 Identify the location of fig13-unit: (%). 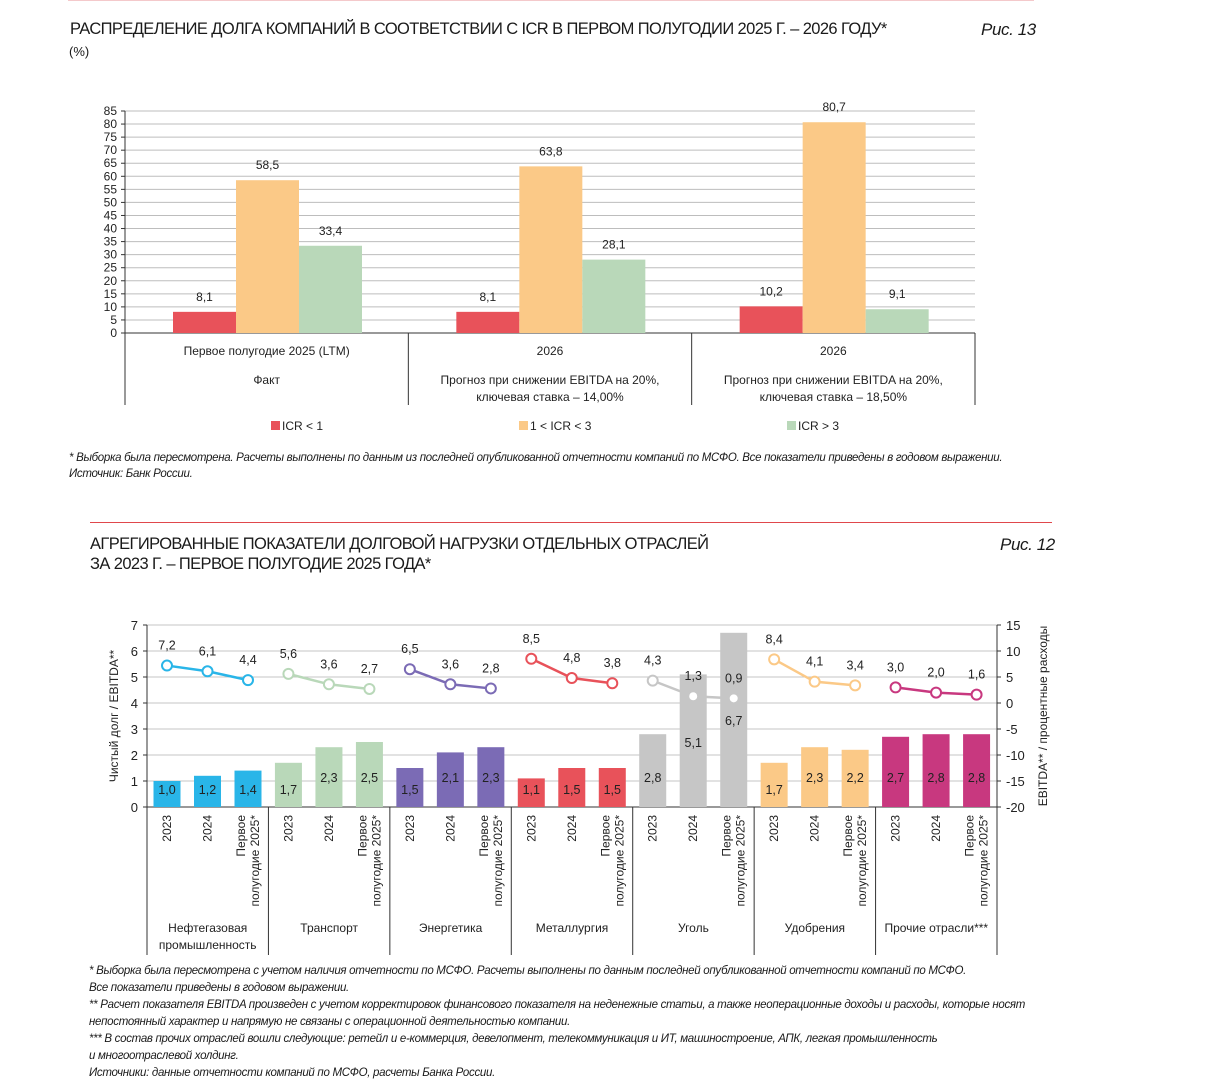
(79, 51).